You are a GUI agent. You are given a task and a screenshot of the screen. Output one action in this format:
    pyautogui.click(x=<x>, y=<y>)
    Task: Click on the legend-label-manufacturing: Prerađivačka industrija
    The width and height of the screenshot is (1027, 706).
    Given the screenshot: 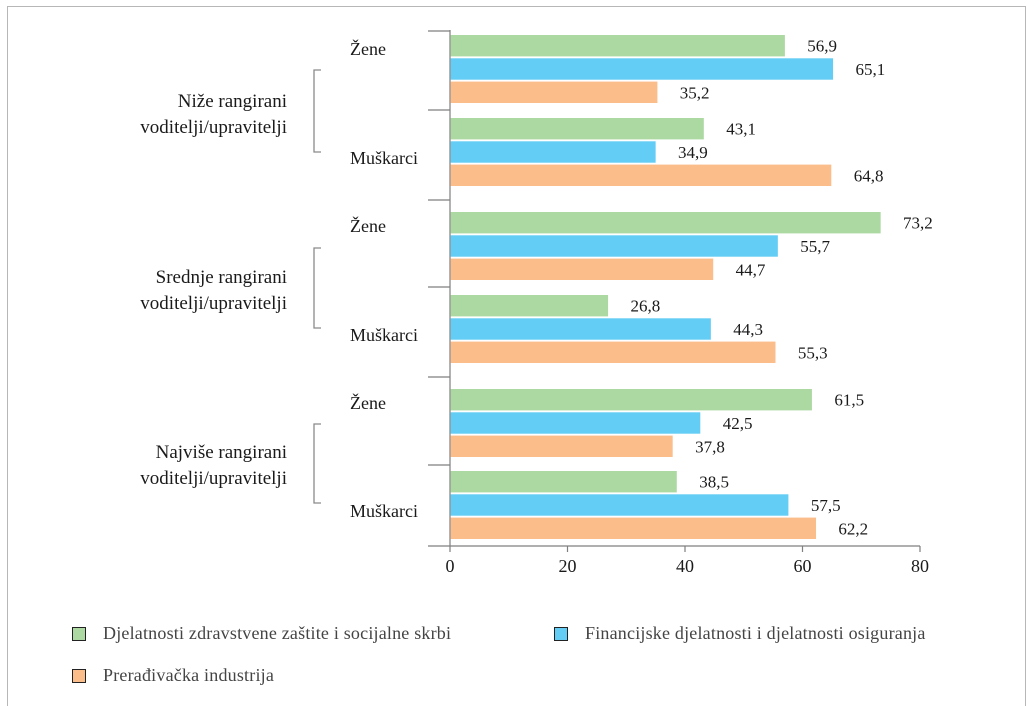 What is the action you would take?
    pyautogui.click(x=189, y=675)
    